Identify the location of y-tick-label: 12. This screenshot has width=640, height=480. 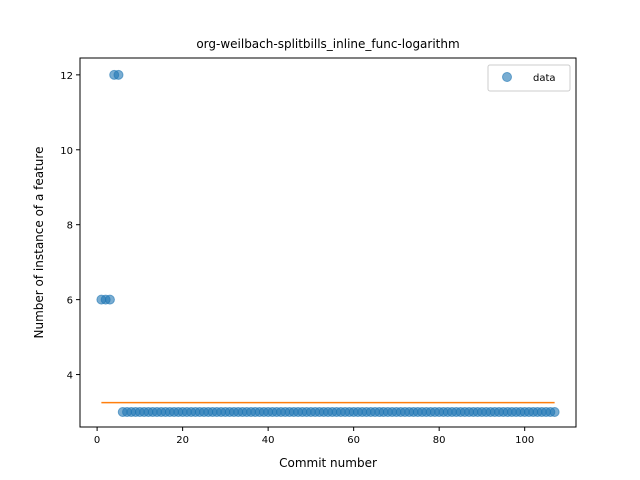
(66, 76).